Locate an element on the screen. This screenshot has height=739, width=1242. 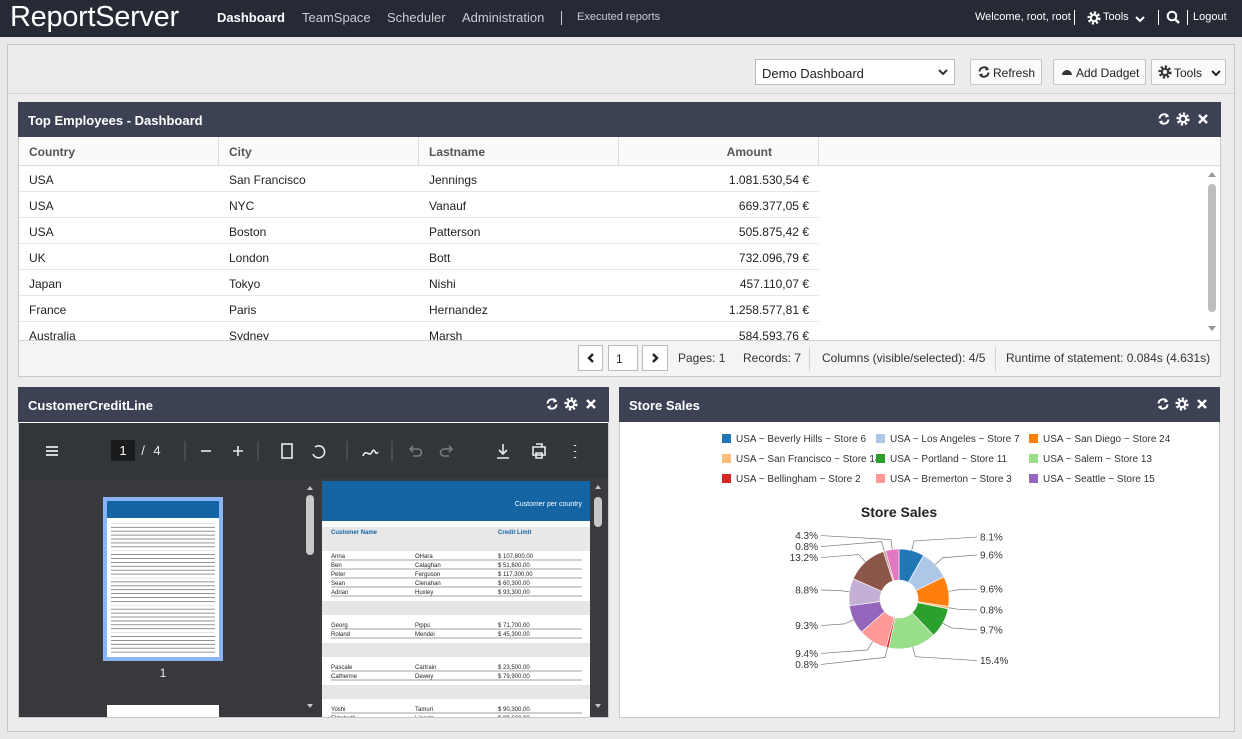
page-number: 1 is located at coordinates (122, 450).